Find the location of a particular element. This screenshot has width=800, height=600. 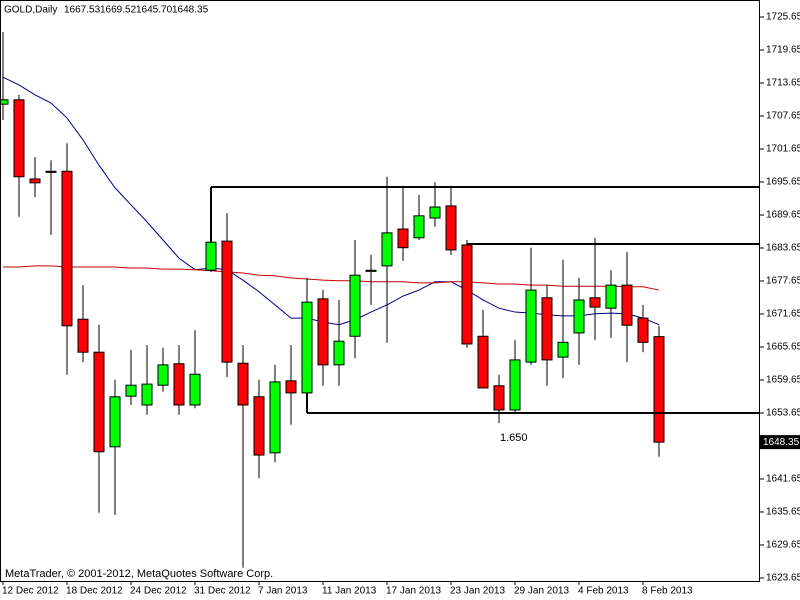

y-tick-label: 1719.65 is located at coordinates (783, 50).